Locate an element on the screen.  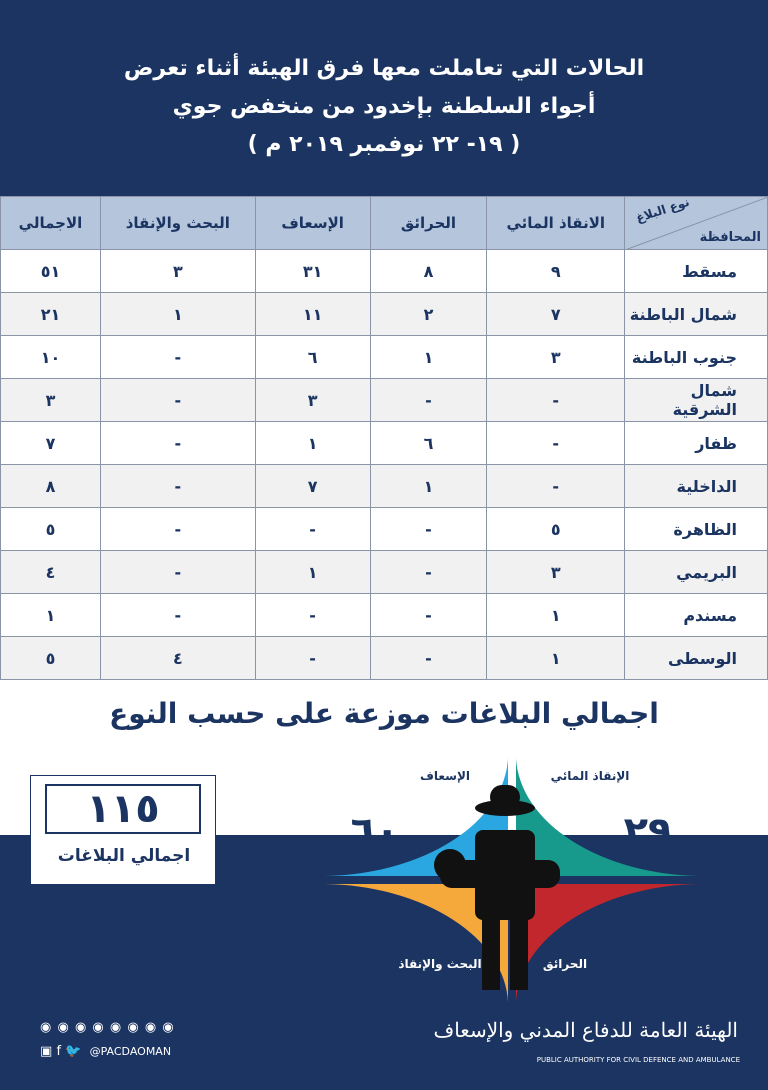
col-header: الاجمالي is located at coordinates (50, 223).